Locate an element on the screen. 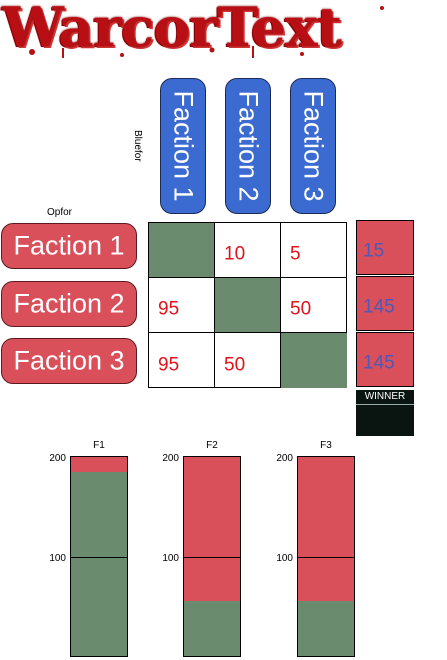 The height and width of the screenshot is (660, 447). row-header-faction-2: Faction 2 is located at coordinates (69, 304).